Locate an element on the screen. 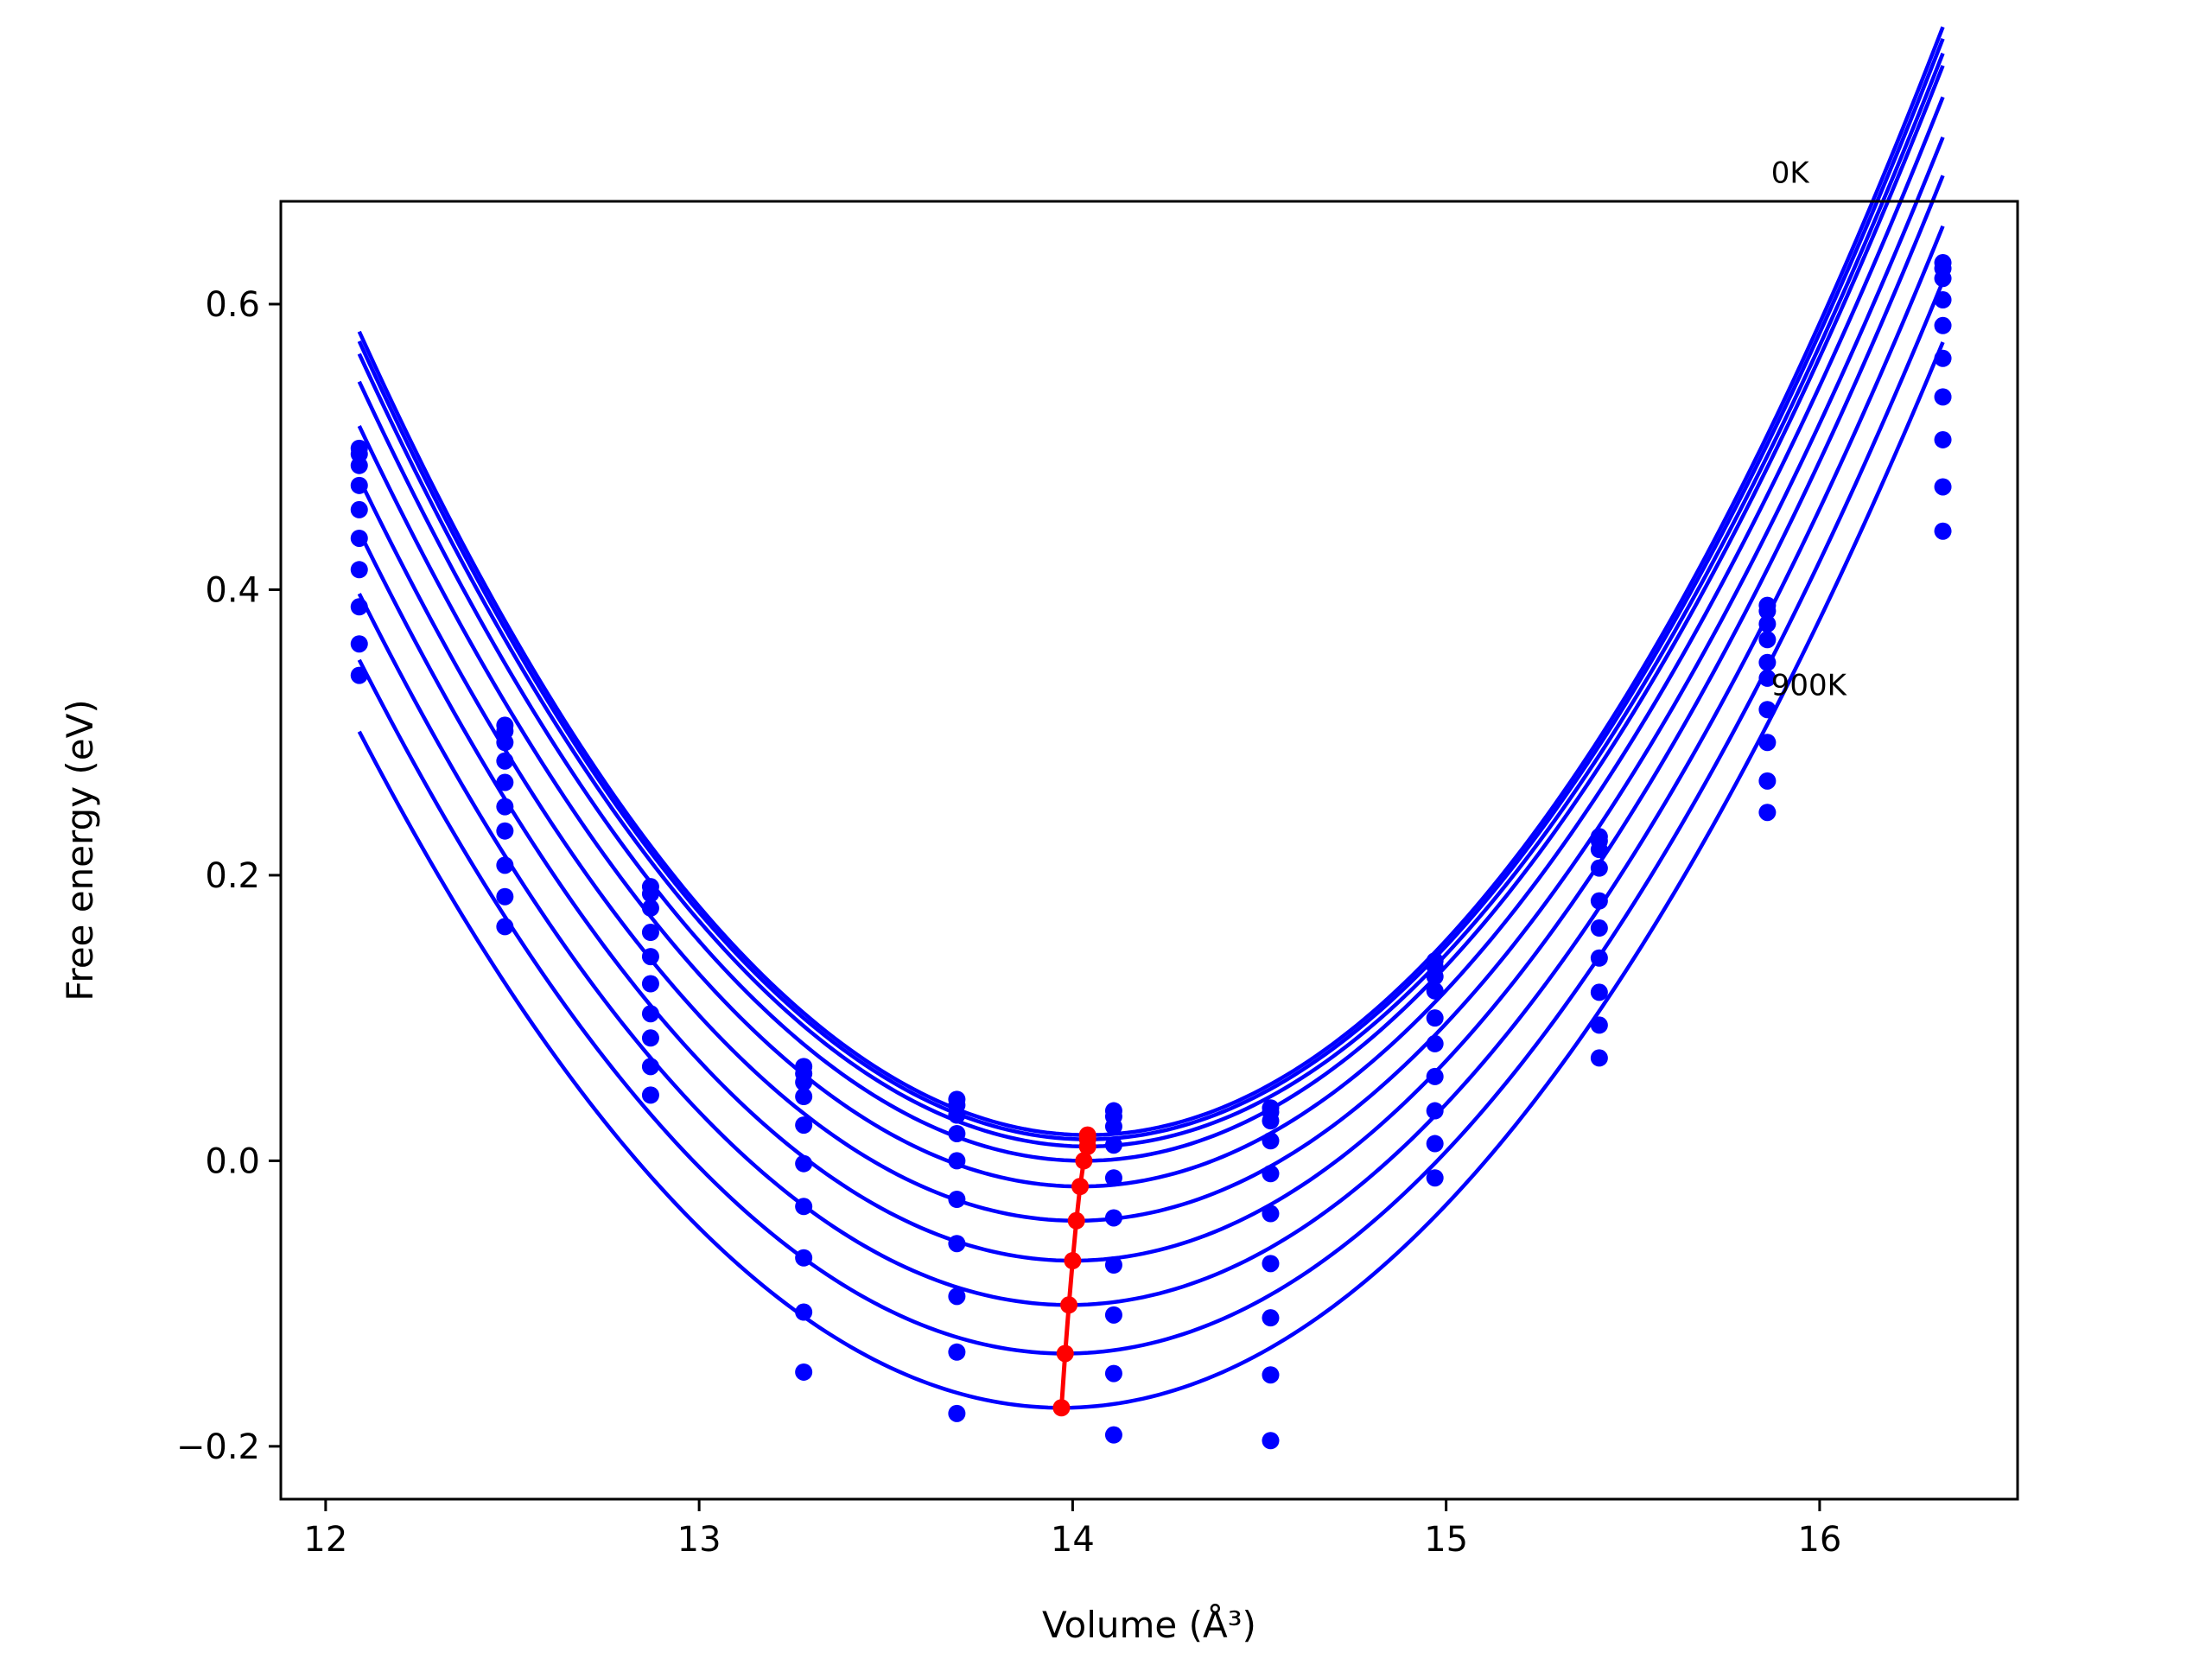  annotation-0: 0K is located at coordinates (1791, 173).